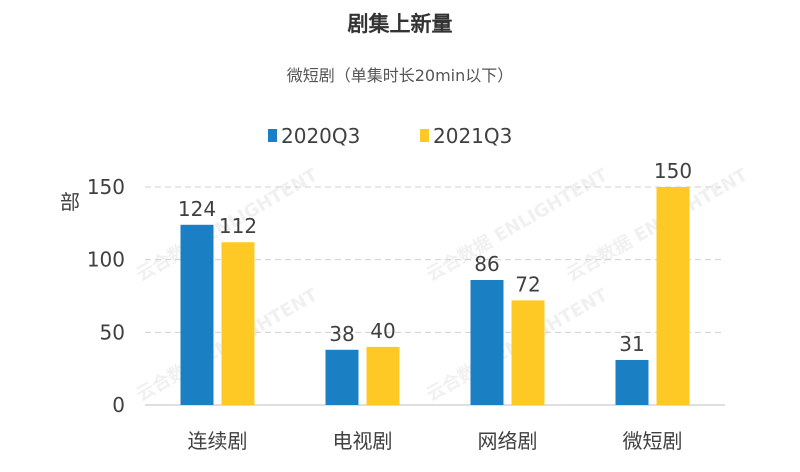  What do you see at coordinates (673, 171) in the screenshot?
I see `data-label: 150` at bounding box center [673, 171].